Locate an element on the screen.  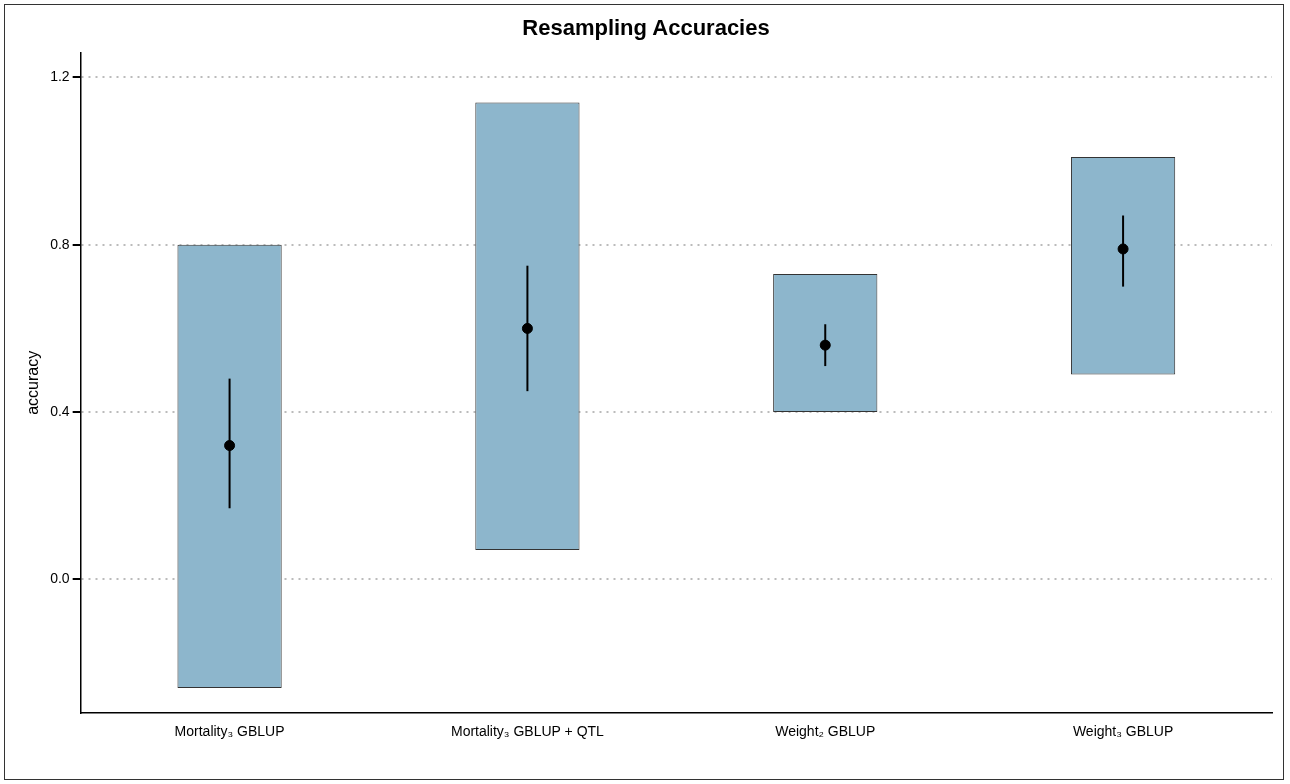
y-tick-label: 0.0 is located at coordinates (60, 578).